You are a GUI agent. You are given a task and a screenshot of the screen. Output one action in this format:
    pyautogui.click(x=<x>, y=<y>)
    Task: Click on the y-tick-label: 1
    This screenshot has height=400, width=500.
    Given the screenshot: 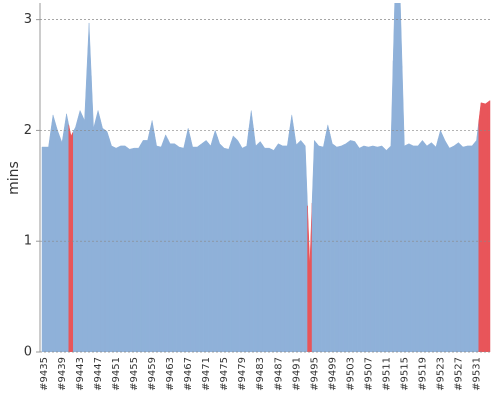 What is the action you would take?
    pyautogui.click(x=28, y=241)
    